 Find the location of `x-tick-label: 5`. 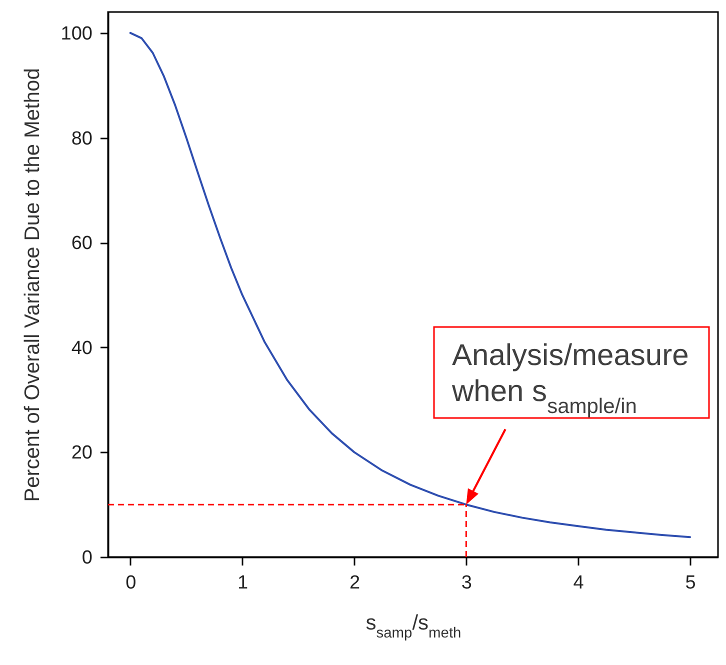

x-tick-label: 5 is located at coordinates (690, 583).